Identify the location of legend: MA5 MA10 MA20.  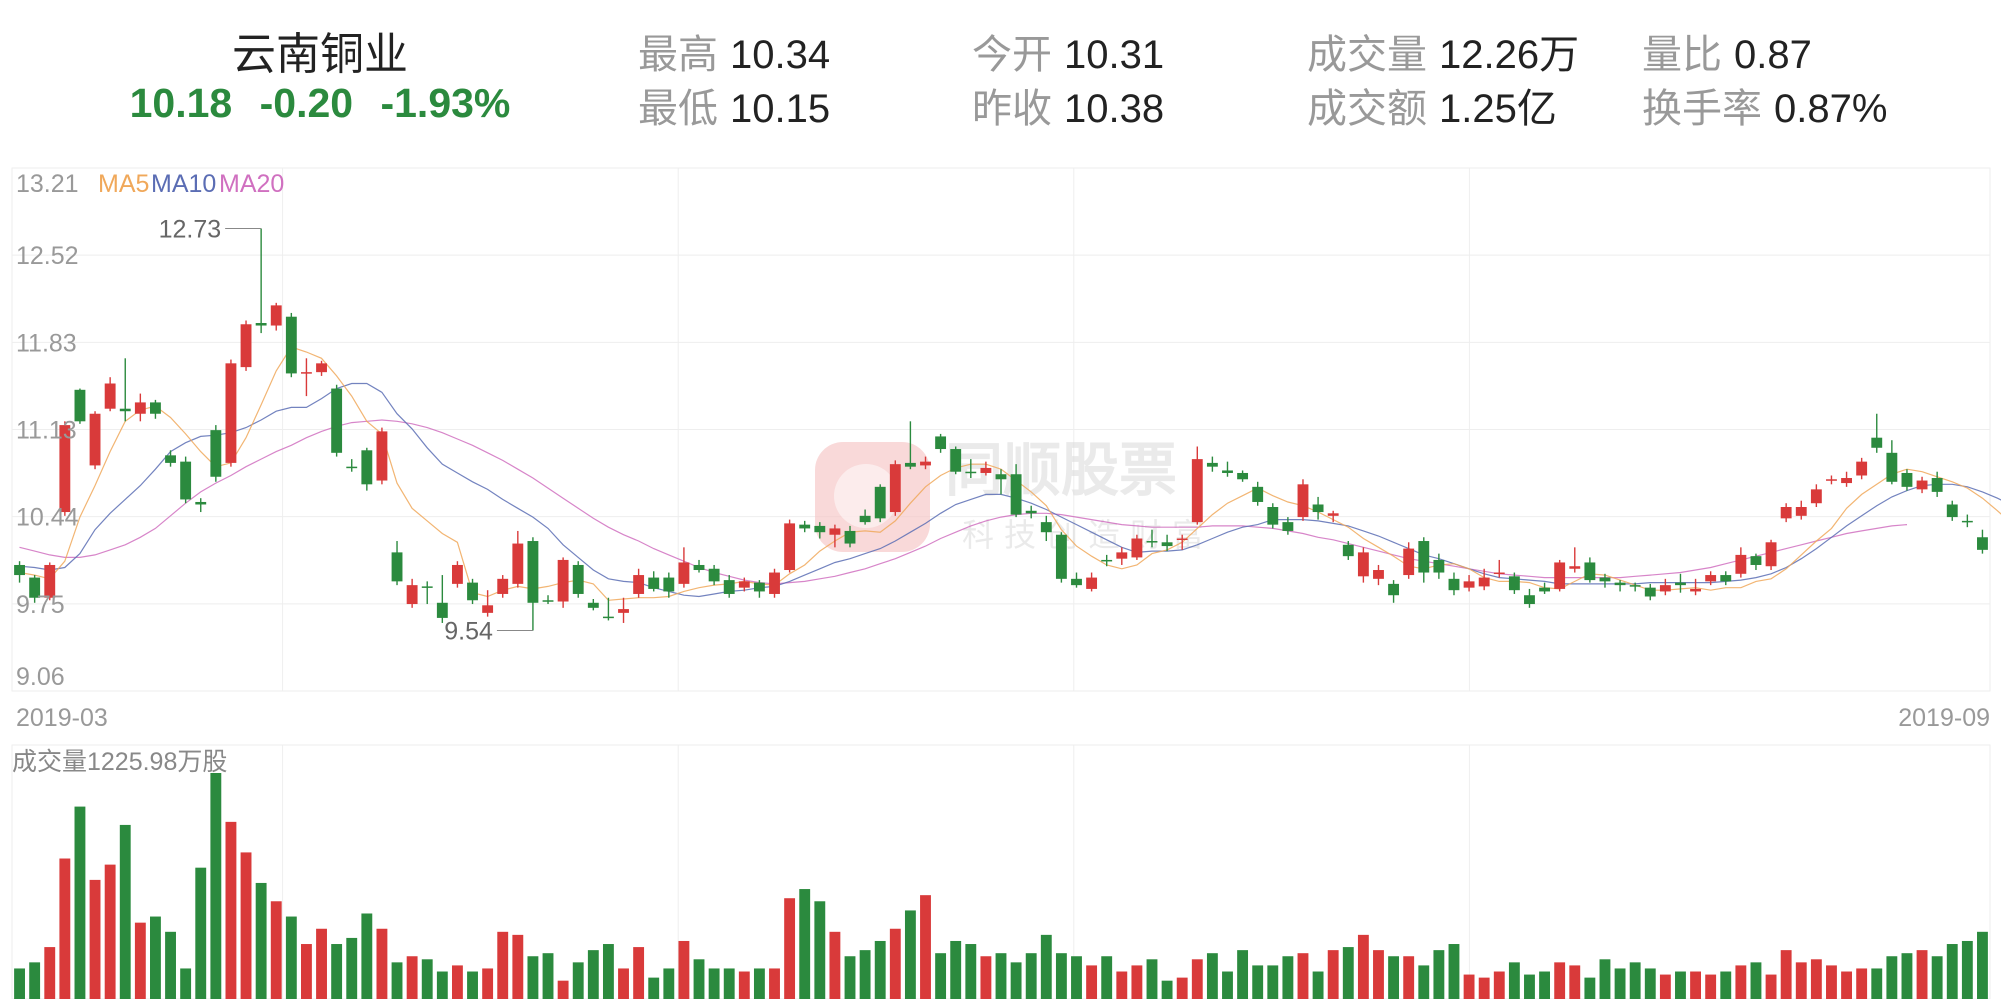
(191, 184).